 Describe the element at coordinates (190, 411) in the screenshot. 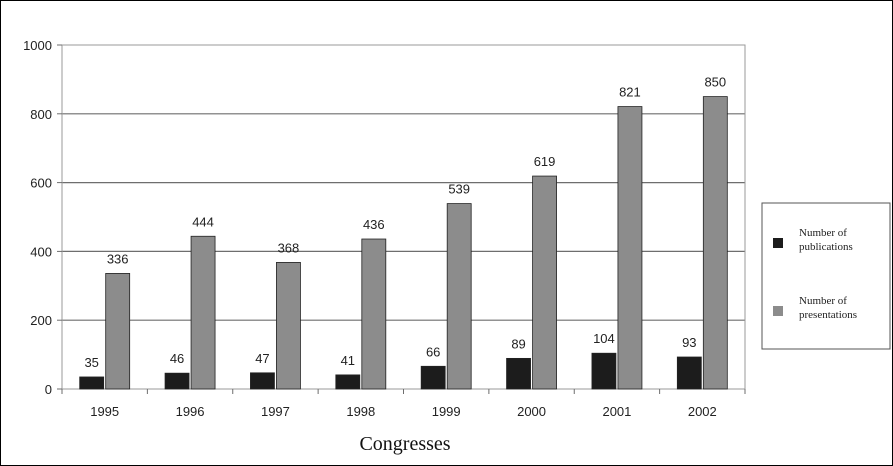

I see `x-tick-label: 1996` at that location.